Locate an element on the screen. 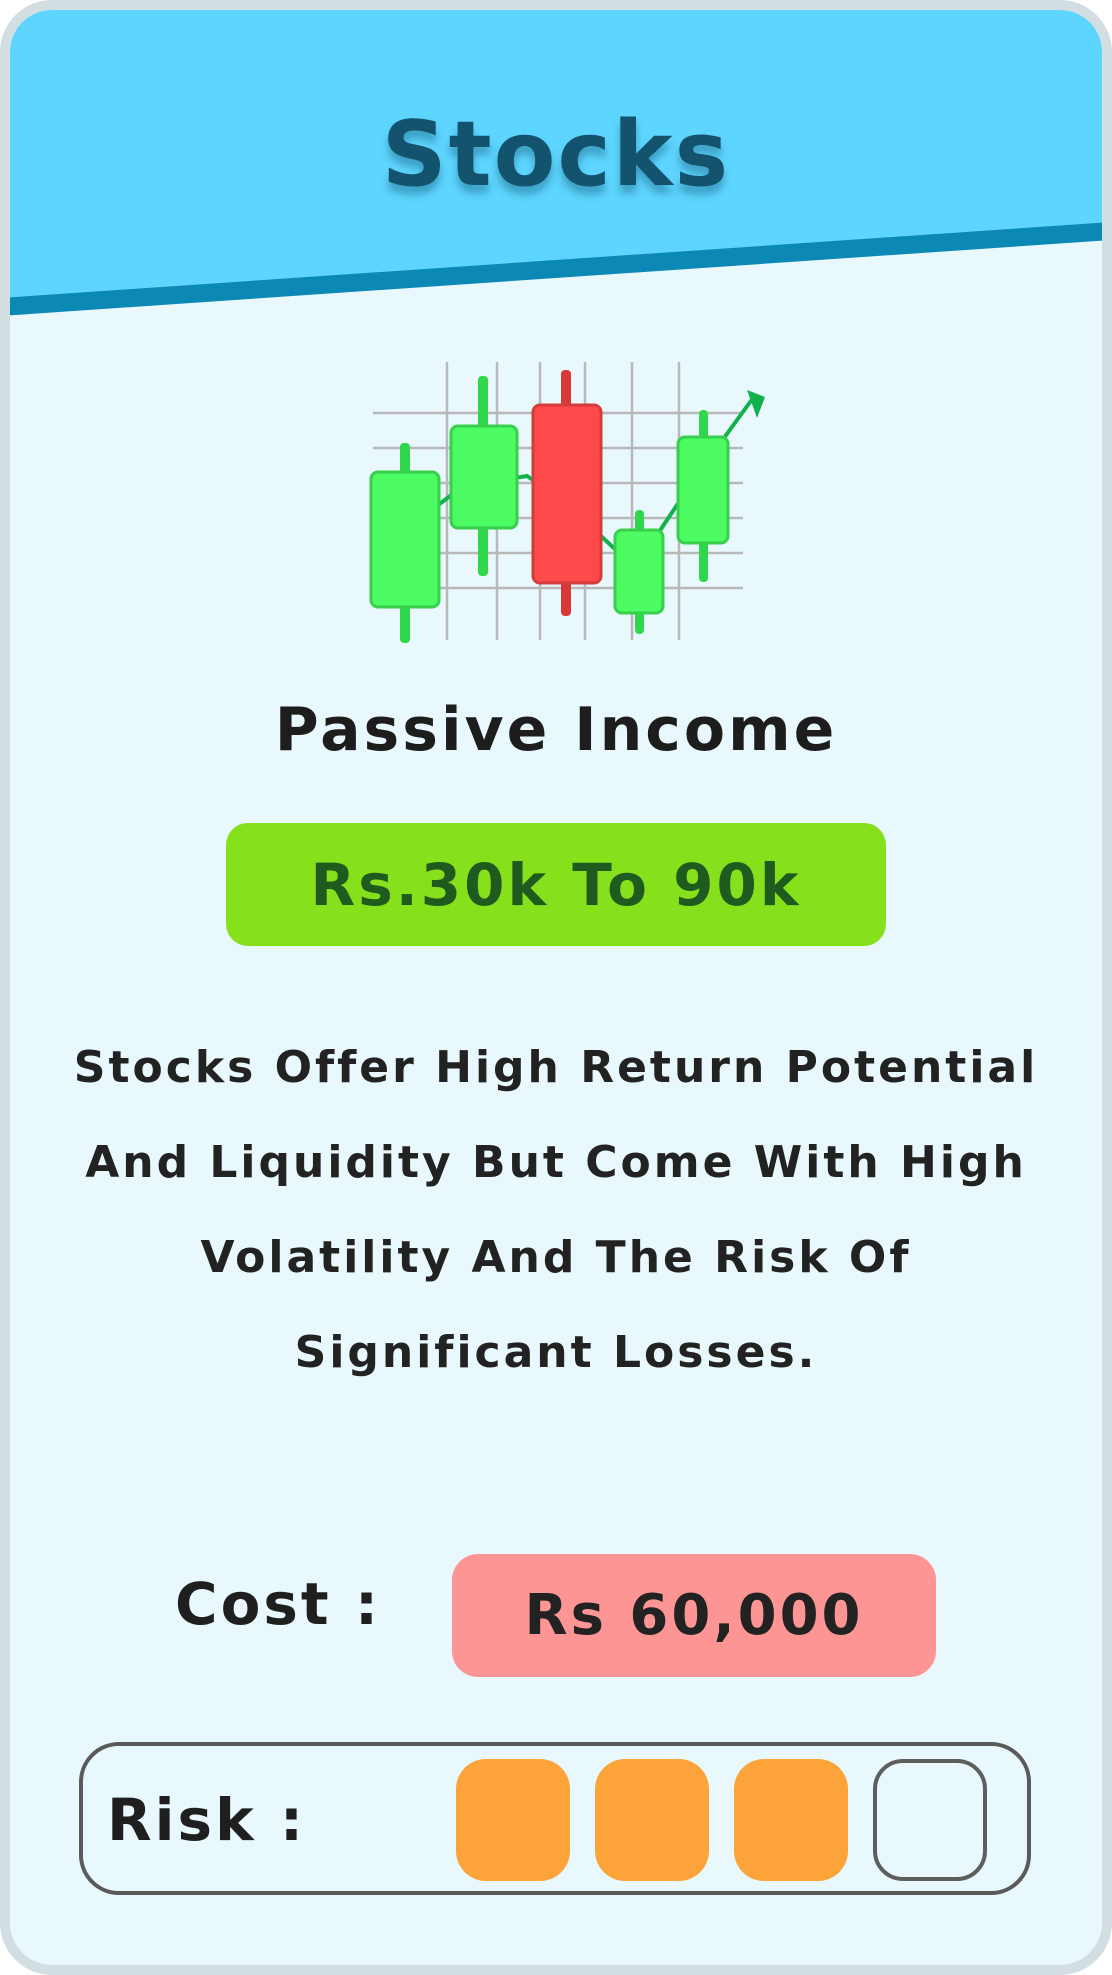 Image resolution: width=1112 pixels, height=1975 pixels. candlestick-chart-icon is located at coordinates (567, 502).